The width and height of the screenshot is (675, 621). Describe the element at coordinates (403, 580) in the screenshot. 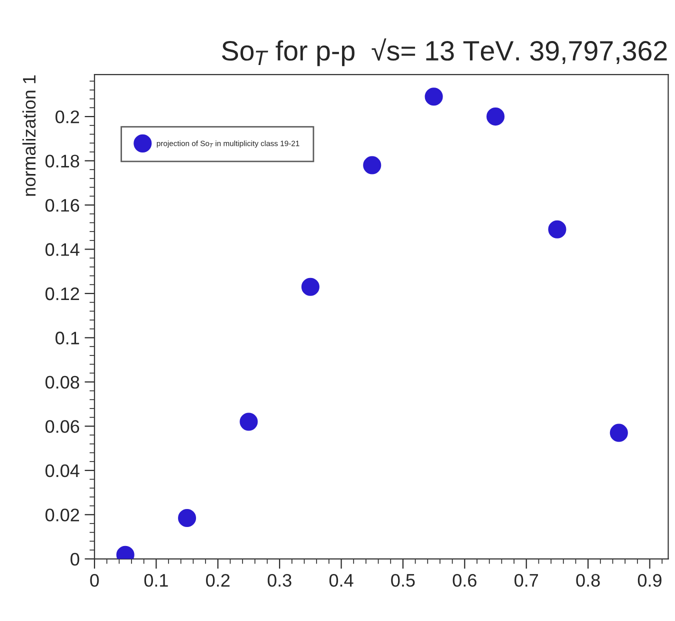

I see `x-tick-label: 0.5` at that location.